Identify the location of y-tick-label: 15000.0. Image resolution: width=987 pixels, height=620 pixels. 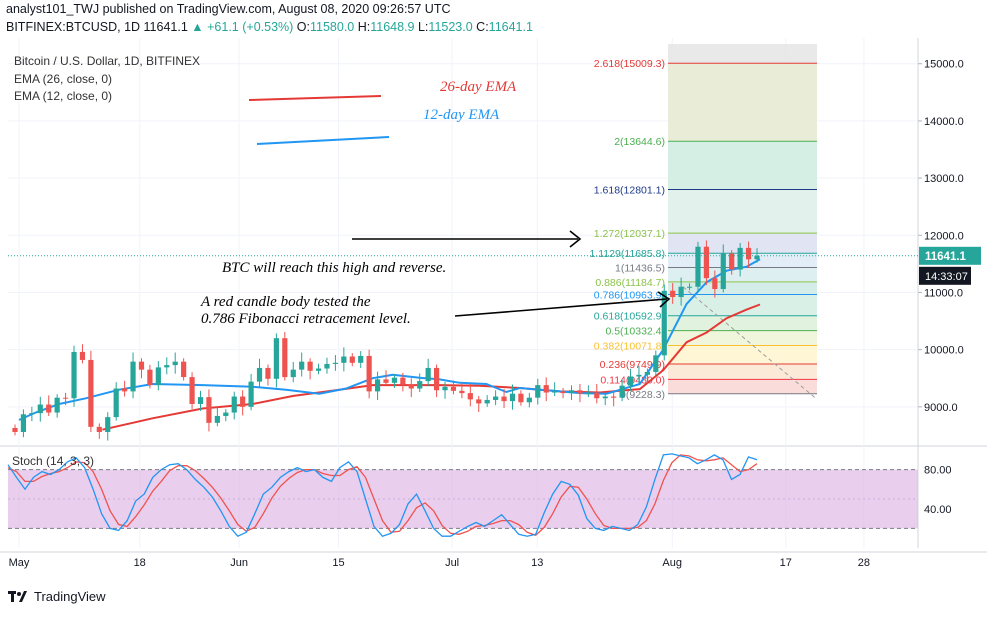
(944, 65).